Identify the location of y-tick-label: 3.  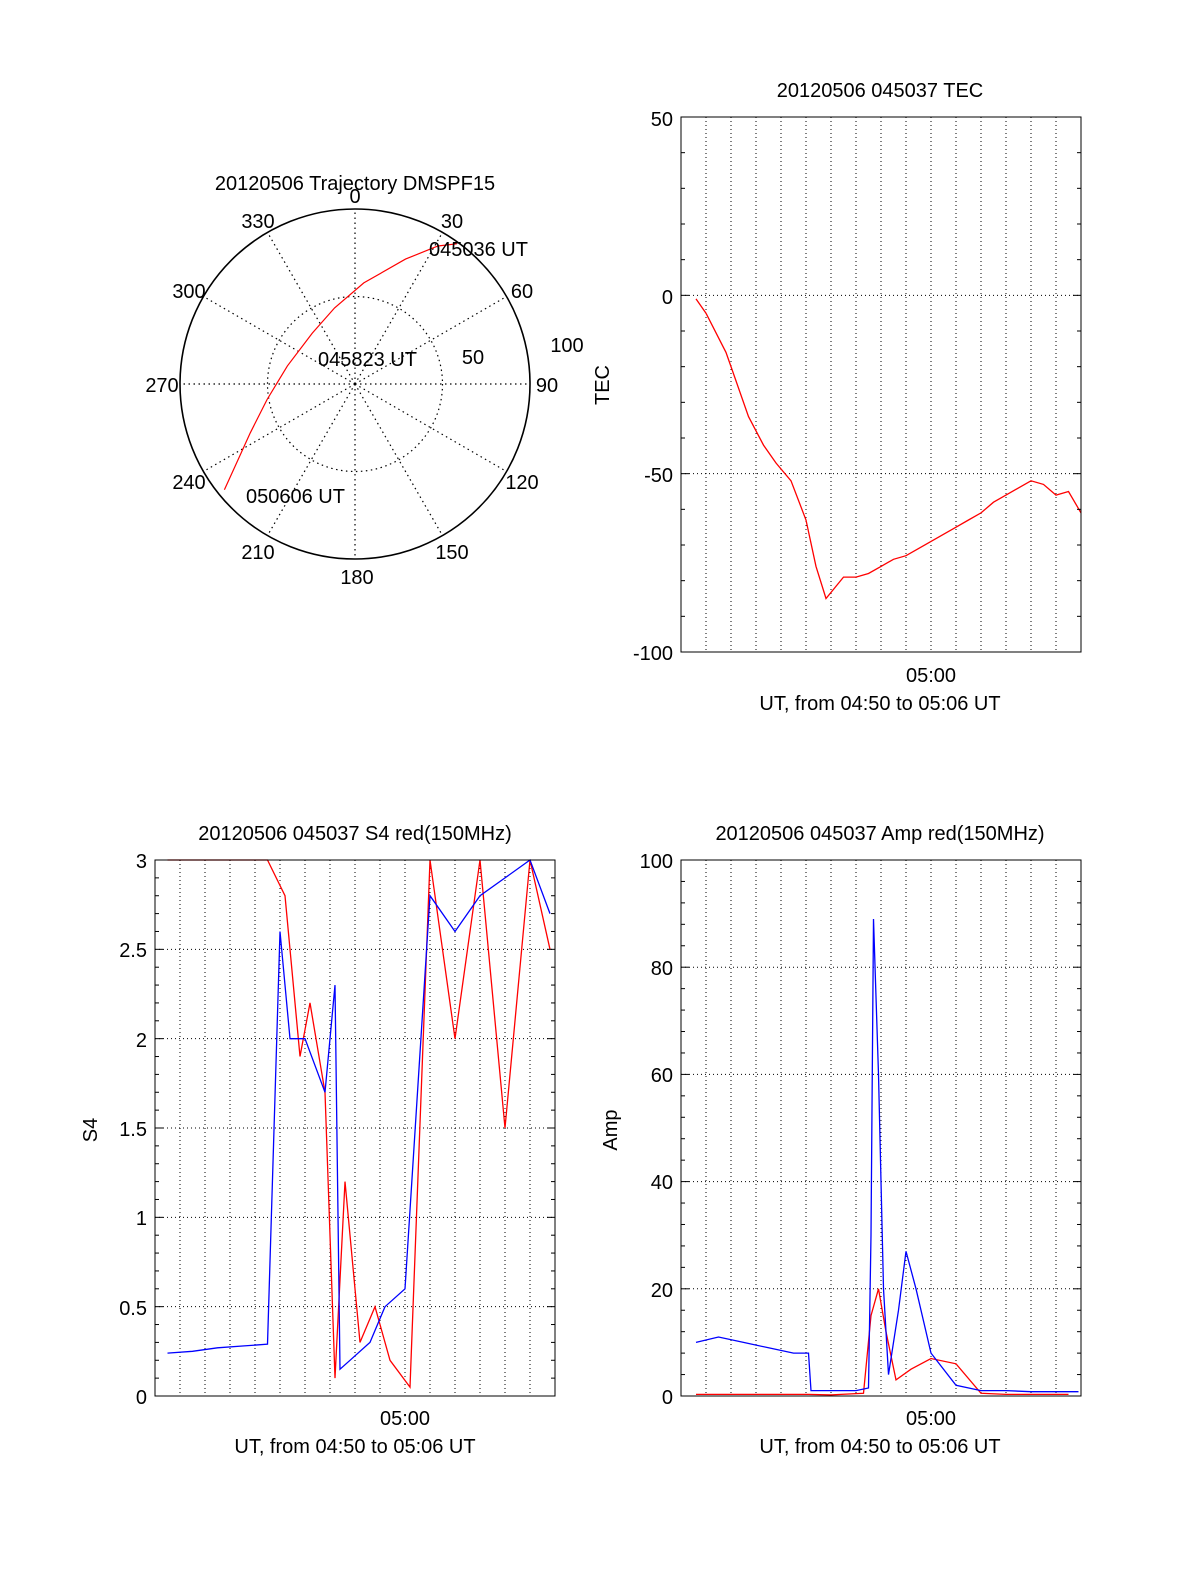
(141, 862).